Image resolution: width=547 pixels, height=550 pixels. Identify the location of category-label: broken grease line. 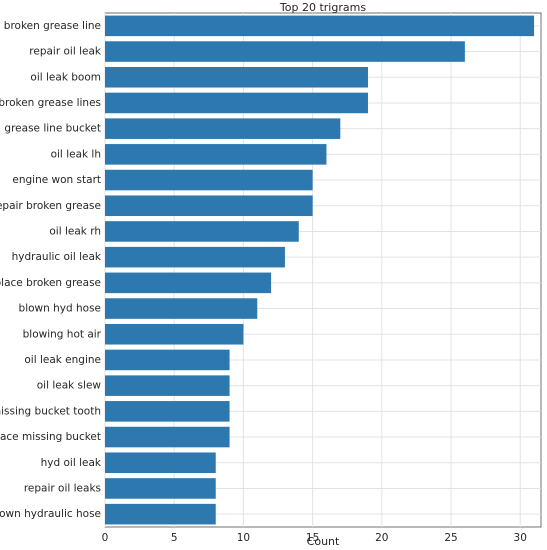
(52, 26).